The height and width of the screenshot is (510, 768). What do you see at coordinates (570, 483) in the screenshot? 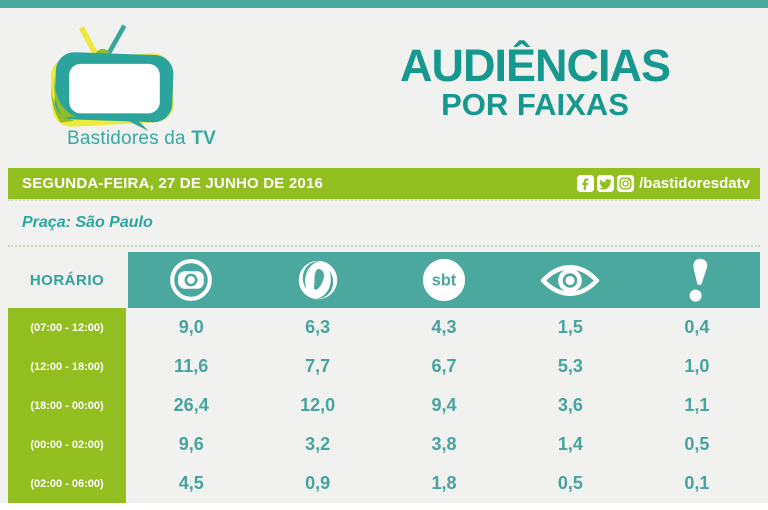
I see `rating-value-band: 0,5` at bounding box center [570, 483].